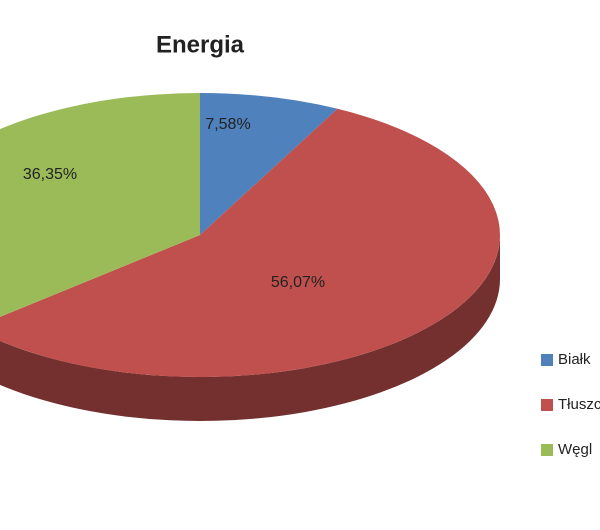 This screenshot has height=530, width=600. What do you see at coordinates (575, 449) in the screenshot?
I see `legend-label: Węgl` at bounding box center [575, 449].